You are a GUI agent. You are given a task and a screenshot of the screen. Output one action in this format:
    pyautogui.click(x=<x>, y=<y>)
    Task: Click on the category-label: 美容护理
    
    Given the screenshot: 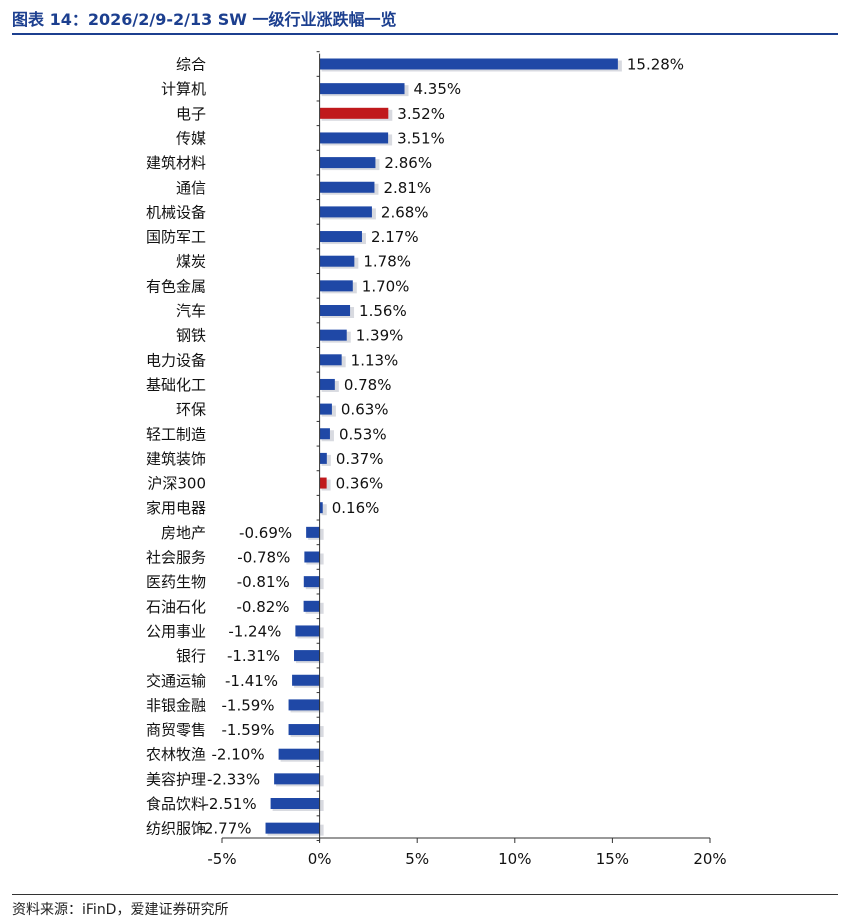 What is the action you would take?
    pyautogui.click(x=176, y=779)
    